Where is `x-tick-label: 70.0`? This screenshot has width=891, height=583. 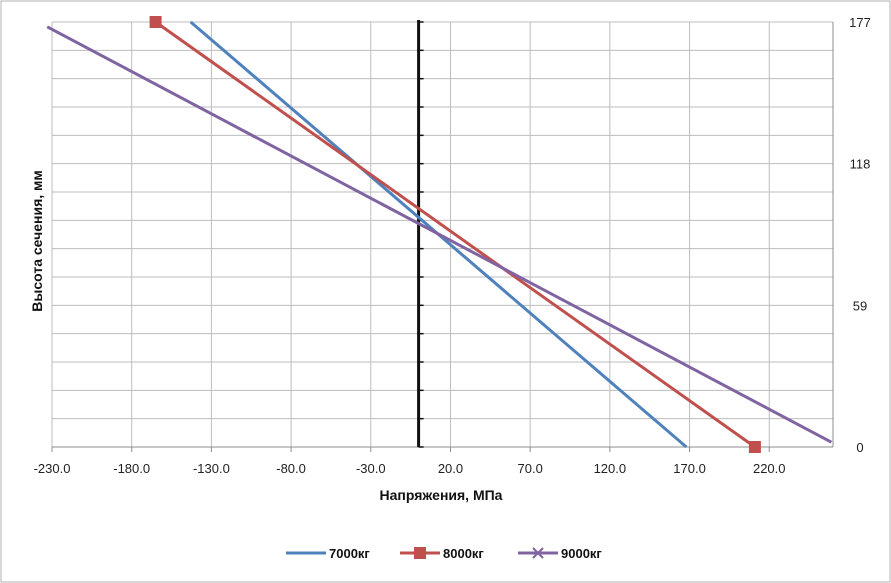 x-tick-label: 70.0 is located at coordinates (530, 468).